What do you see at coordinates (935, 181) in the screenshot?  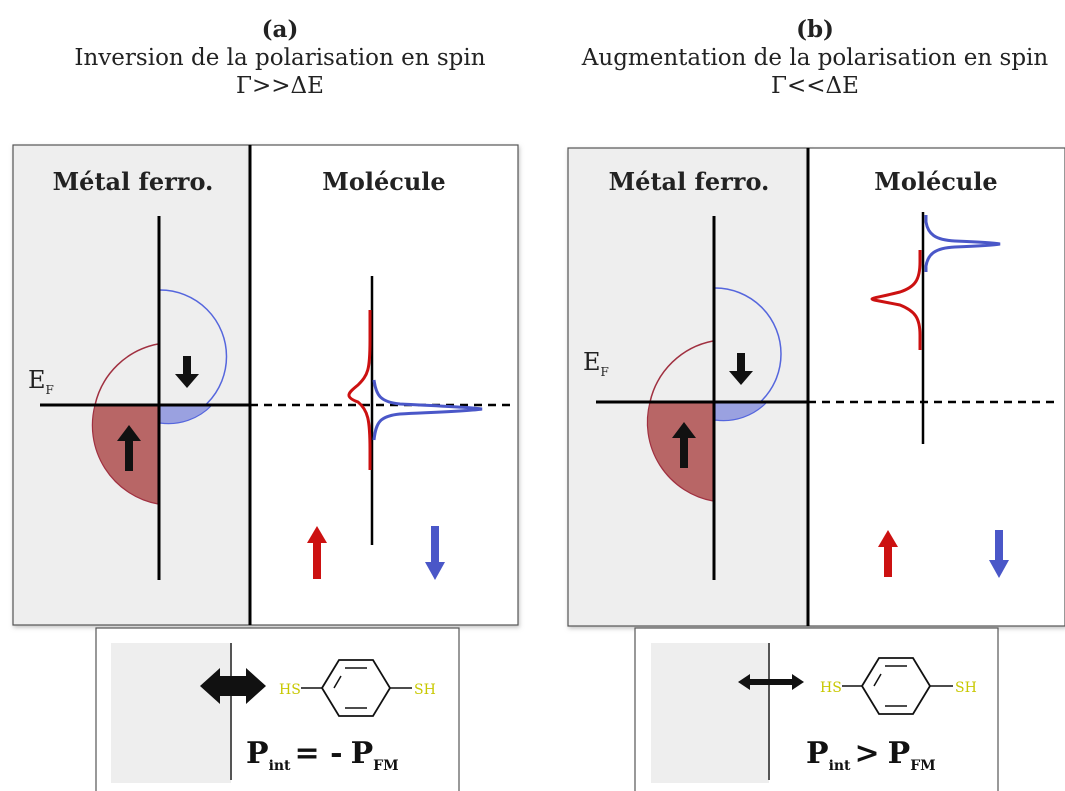 I see `molecule-label-b: Molécule` at bounding box center [935, 181].